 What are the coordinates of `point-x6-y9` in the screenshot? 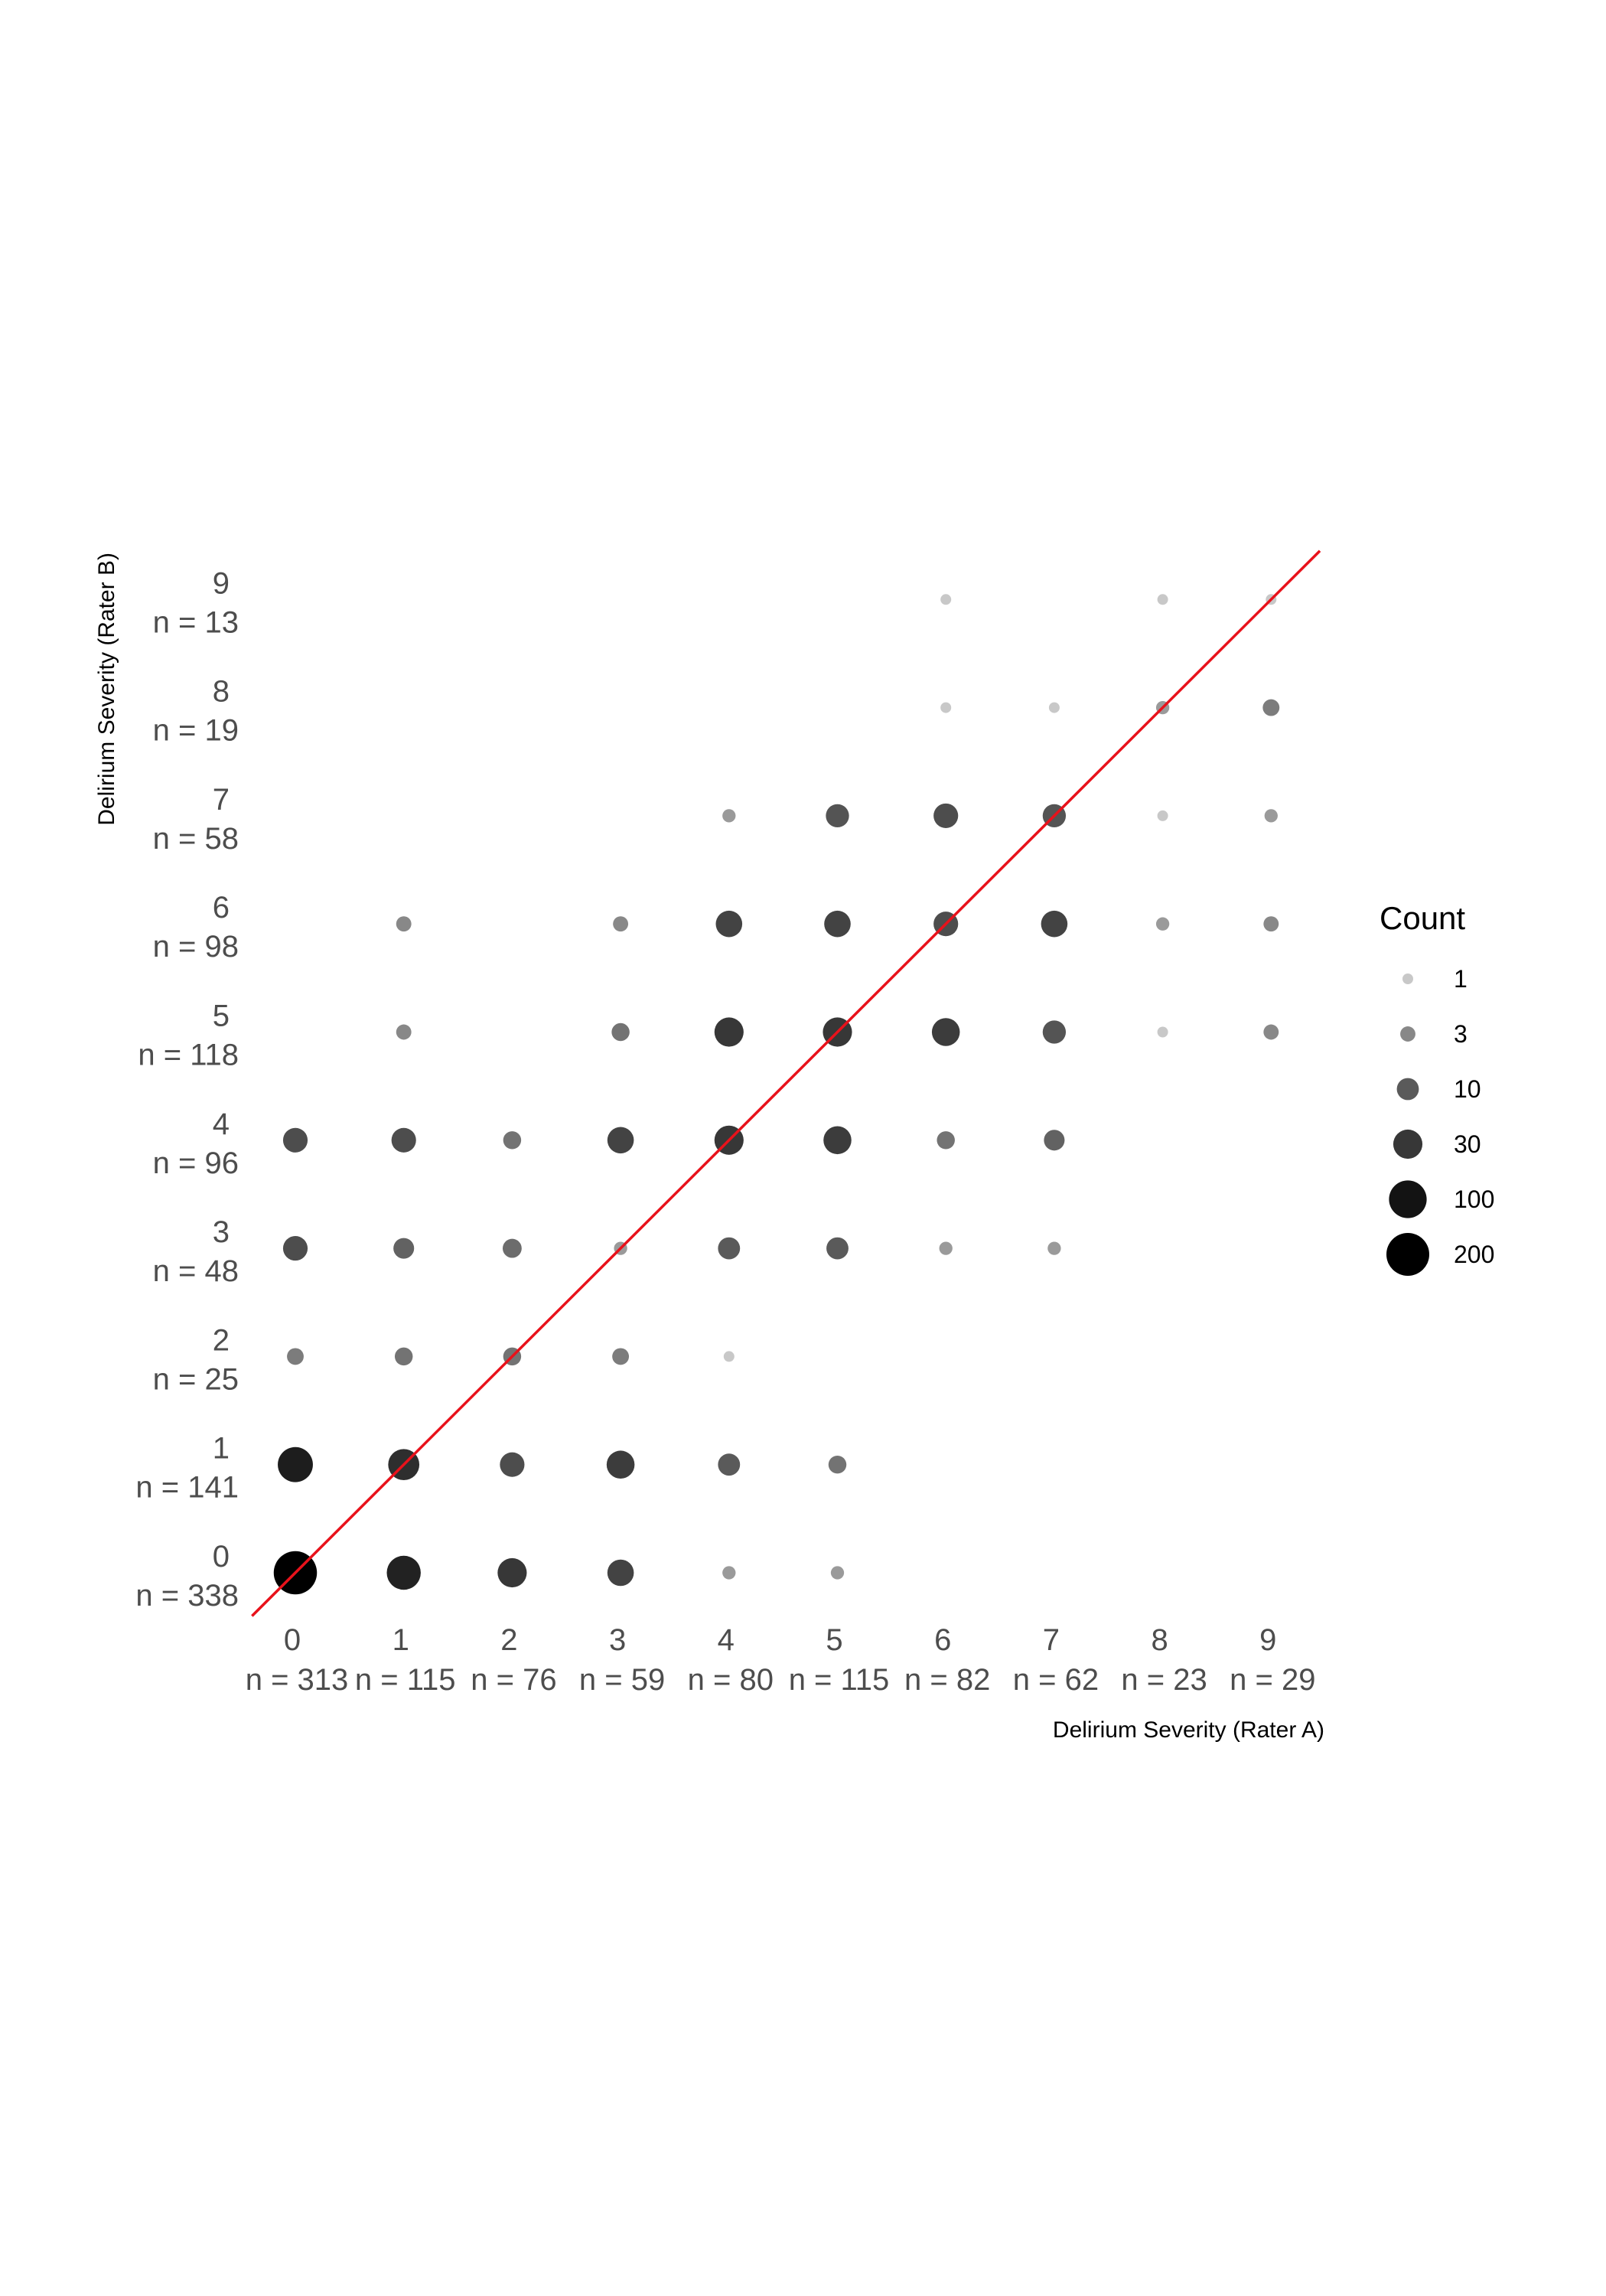 It's located at (946, 599).